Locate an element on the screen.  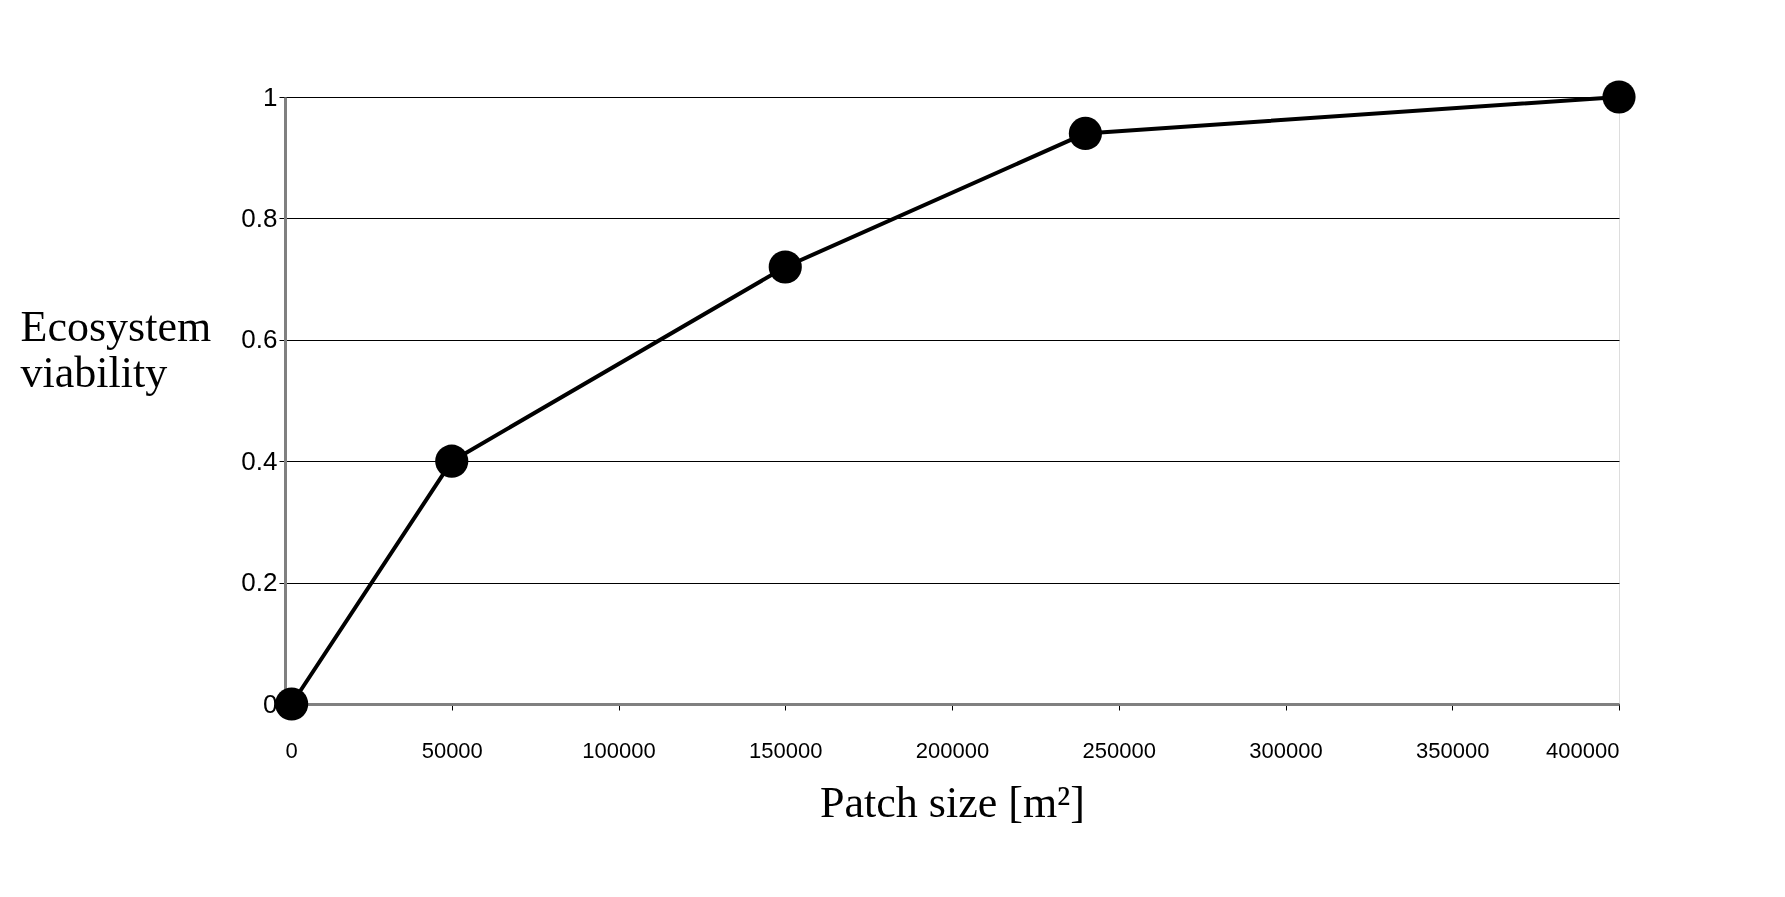
y-tick-label: 0.4 is located at coordinates (259, 460).